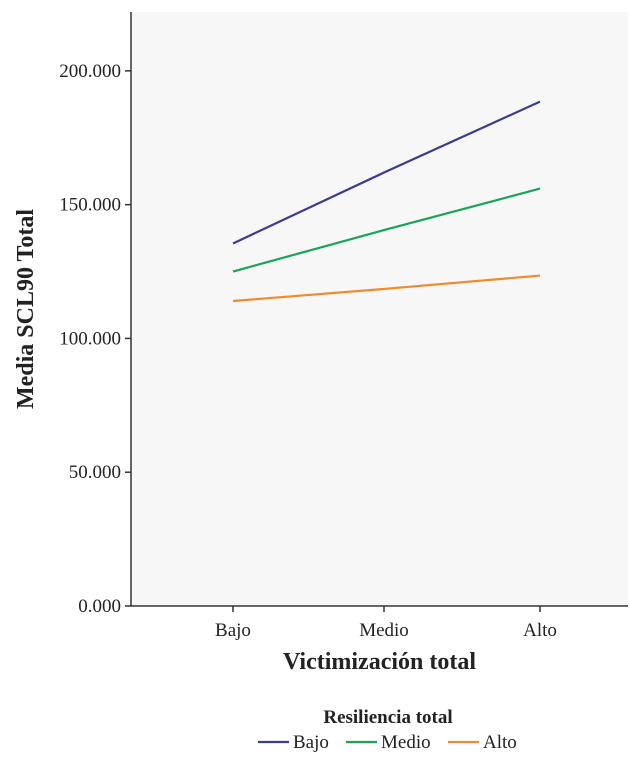 The width and height of the screenshot is (630, 758). Describe the element at coordinates (386, 230) in the screenshot. I see `series-line-medio` at that location.